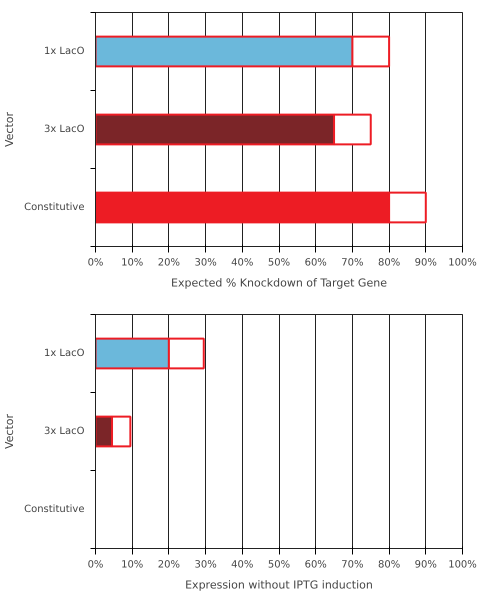 The height and width of the screenshot is (599, 490). I want to click on x-axis-title: Expected % Knockdown of Target Gene, so click(279, 283).